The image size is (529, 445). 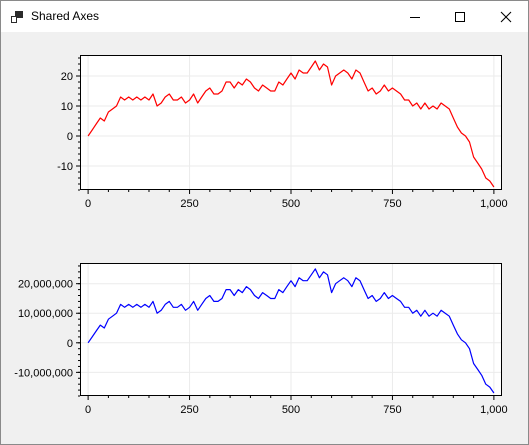 What do you see at coordinates (65, 16) in the screenshot?
I see `window-title: Shared Axes` at bounding box center [65, 16].